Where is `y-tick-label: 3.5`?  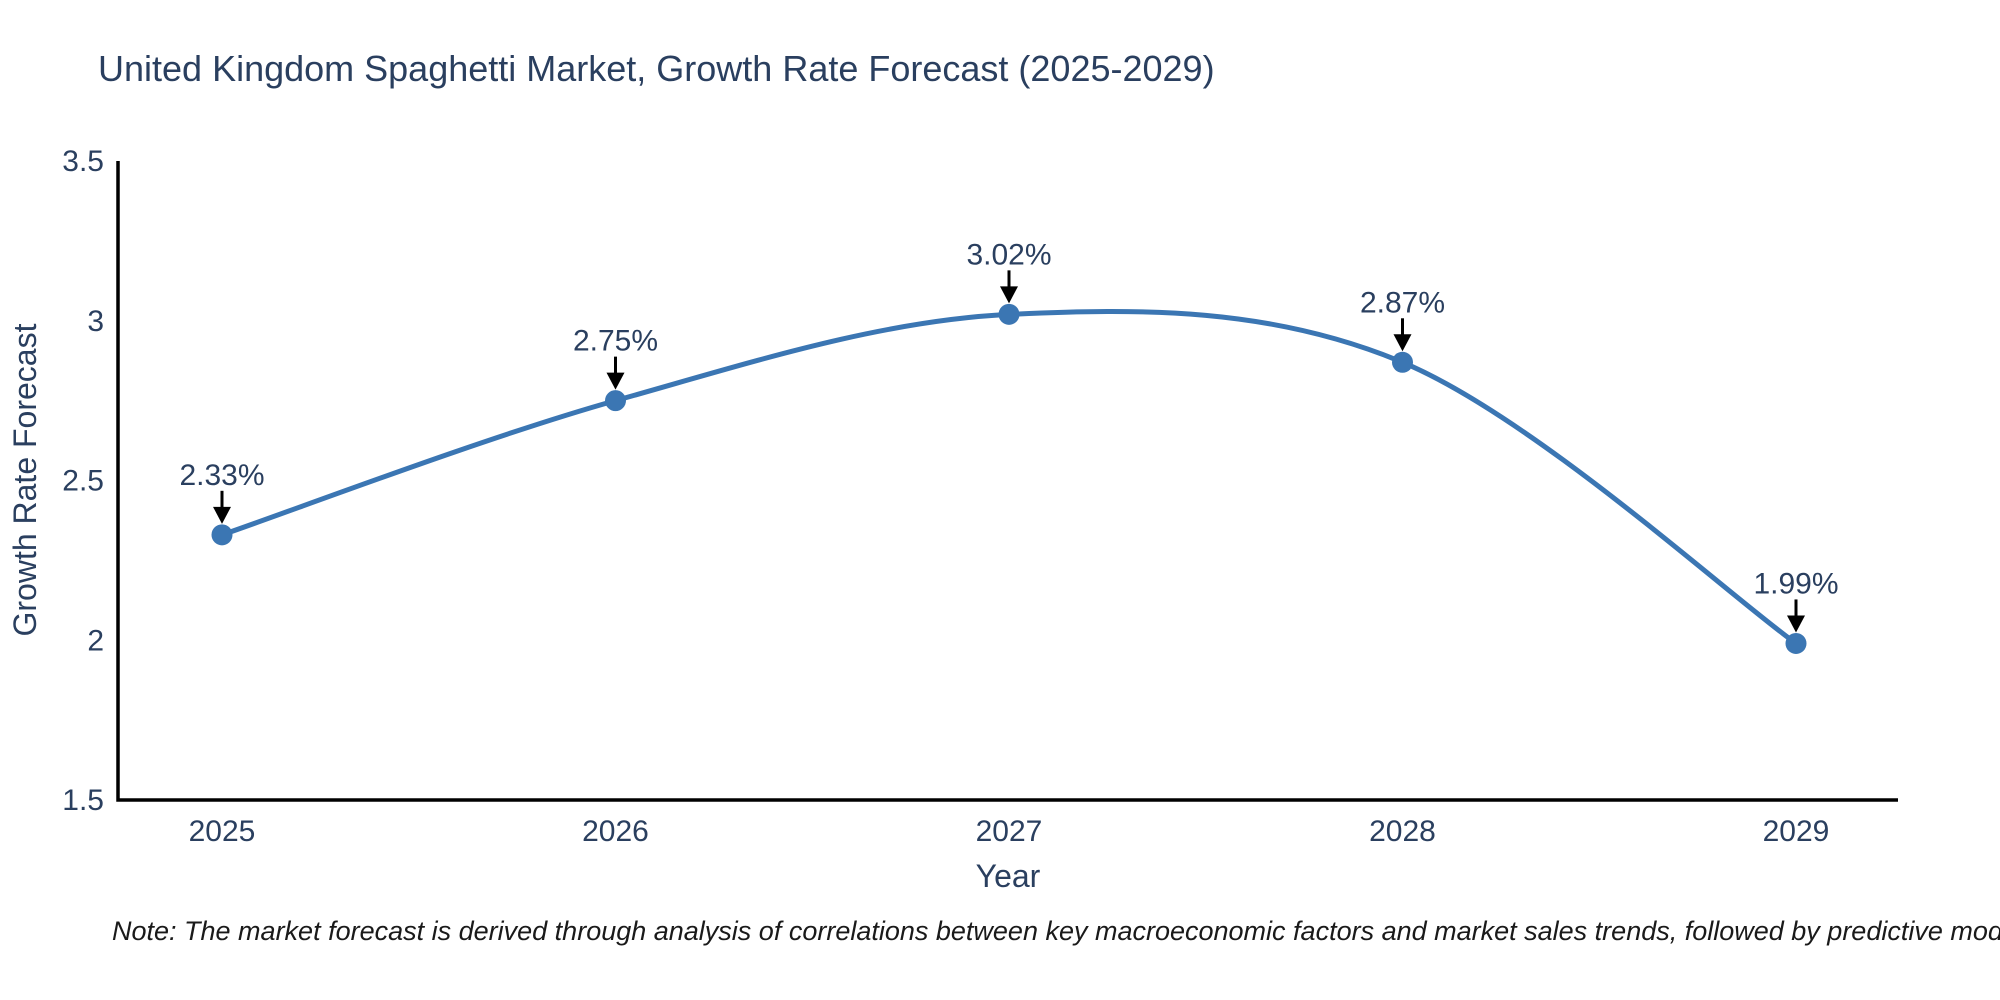
y-tick-label: 3.5 is located at coordinates (83, 161).